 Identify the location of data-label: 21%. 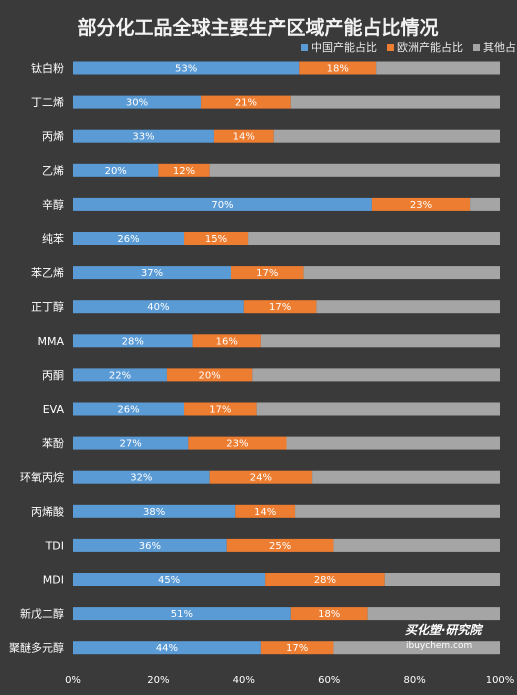
(246, 103).